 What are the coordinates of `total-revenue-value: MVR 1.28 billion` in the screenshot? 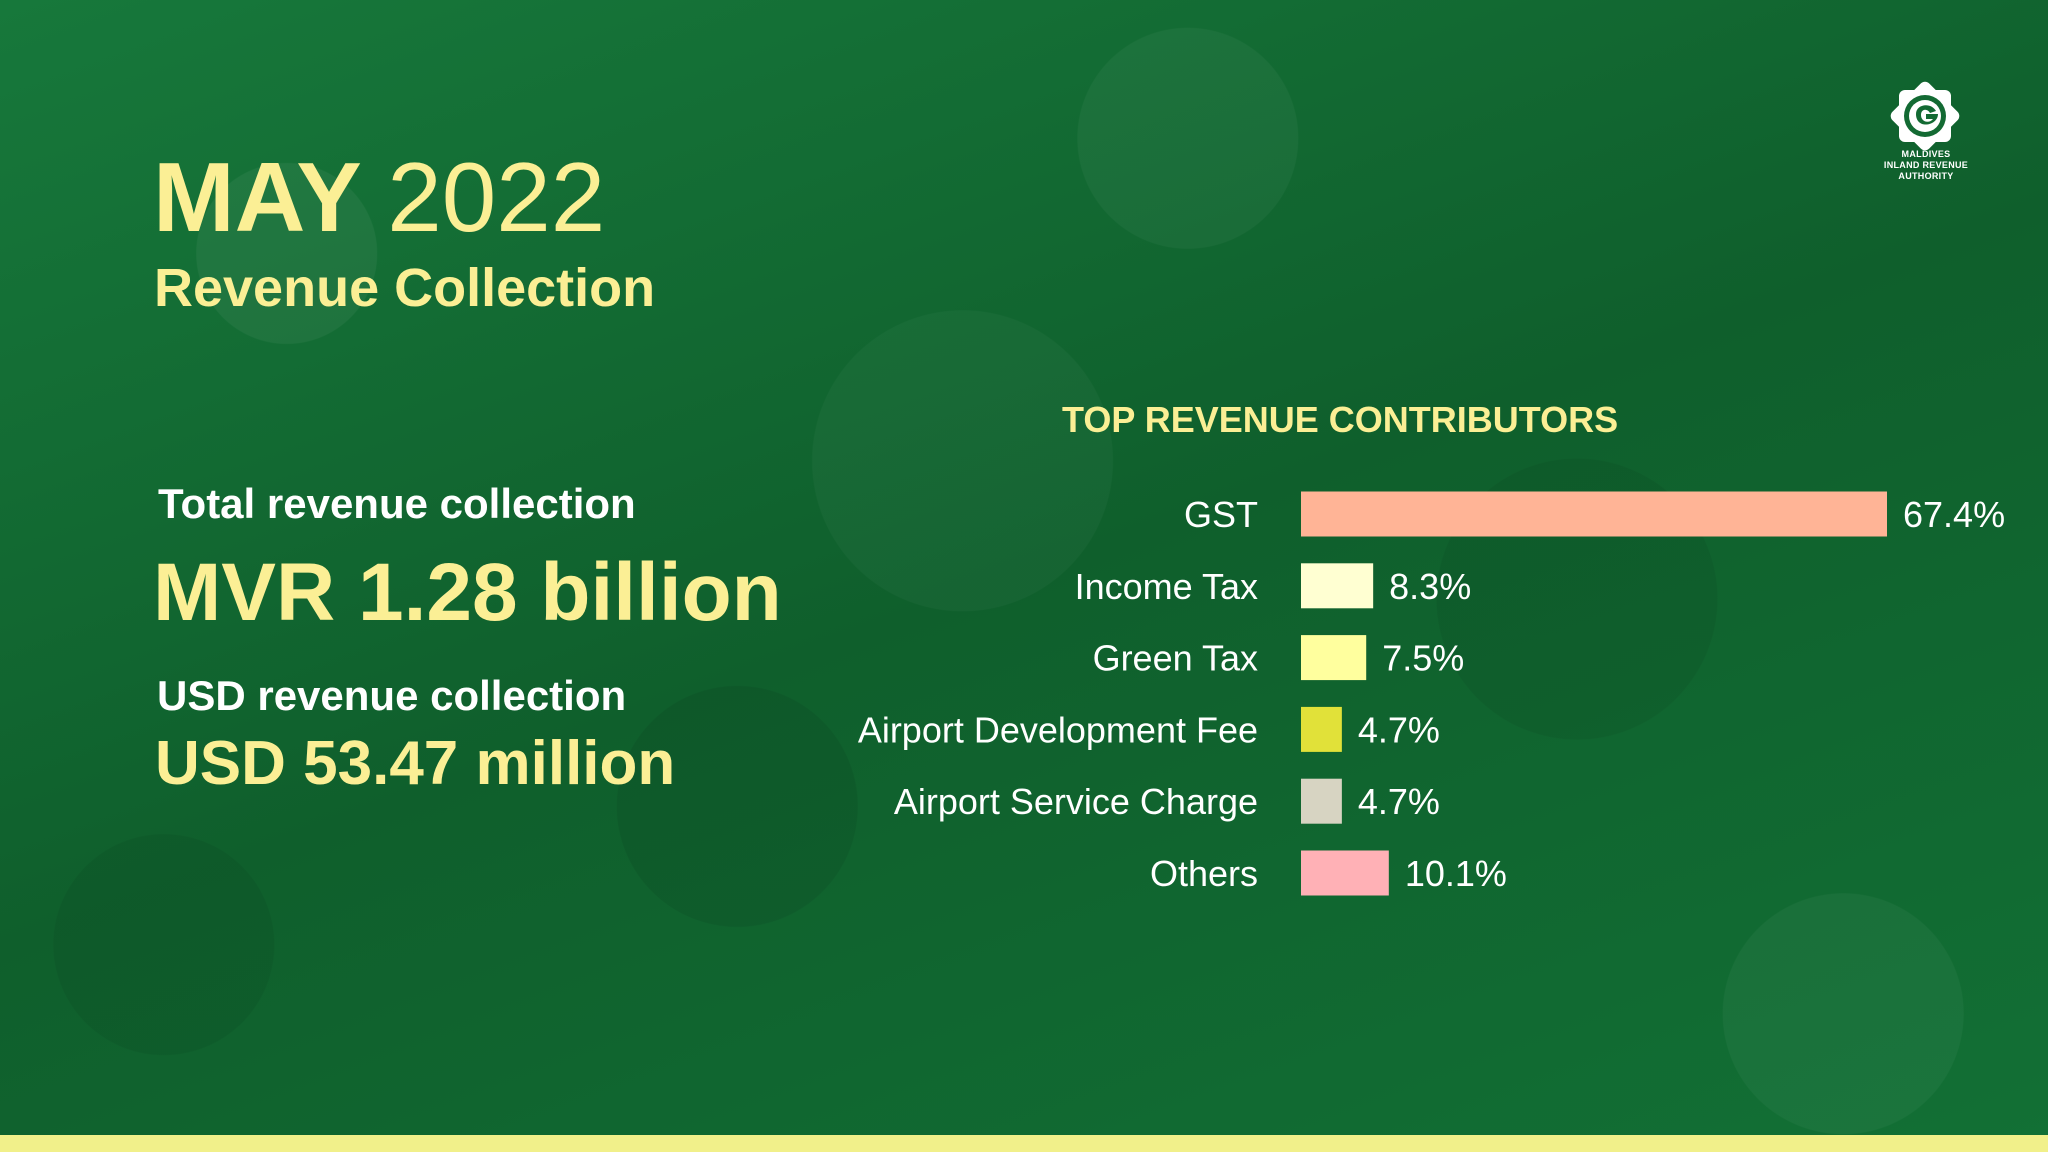 It's located at (467, 592).